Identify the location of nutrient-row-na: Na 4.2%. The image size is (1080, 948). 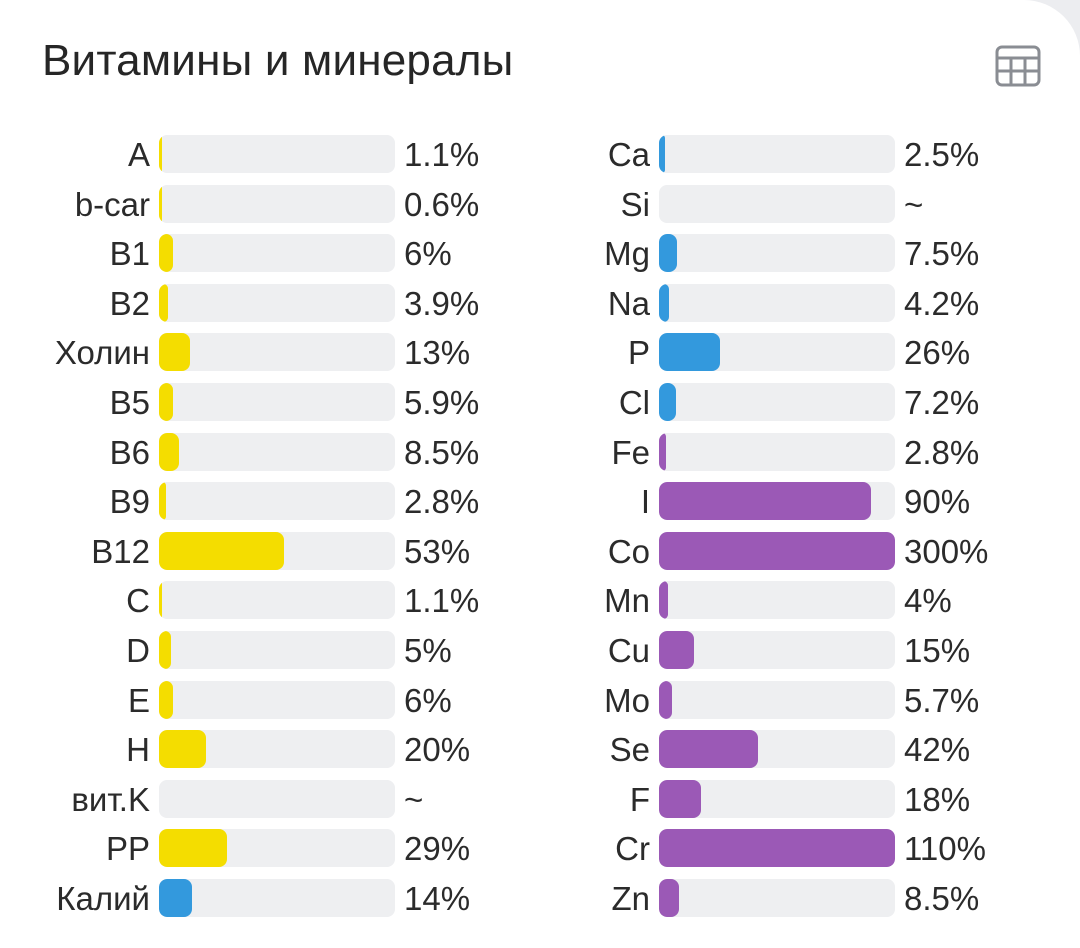
(750, 304).